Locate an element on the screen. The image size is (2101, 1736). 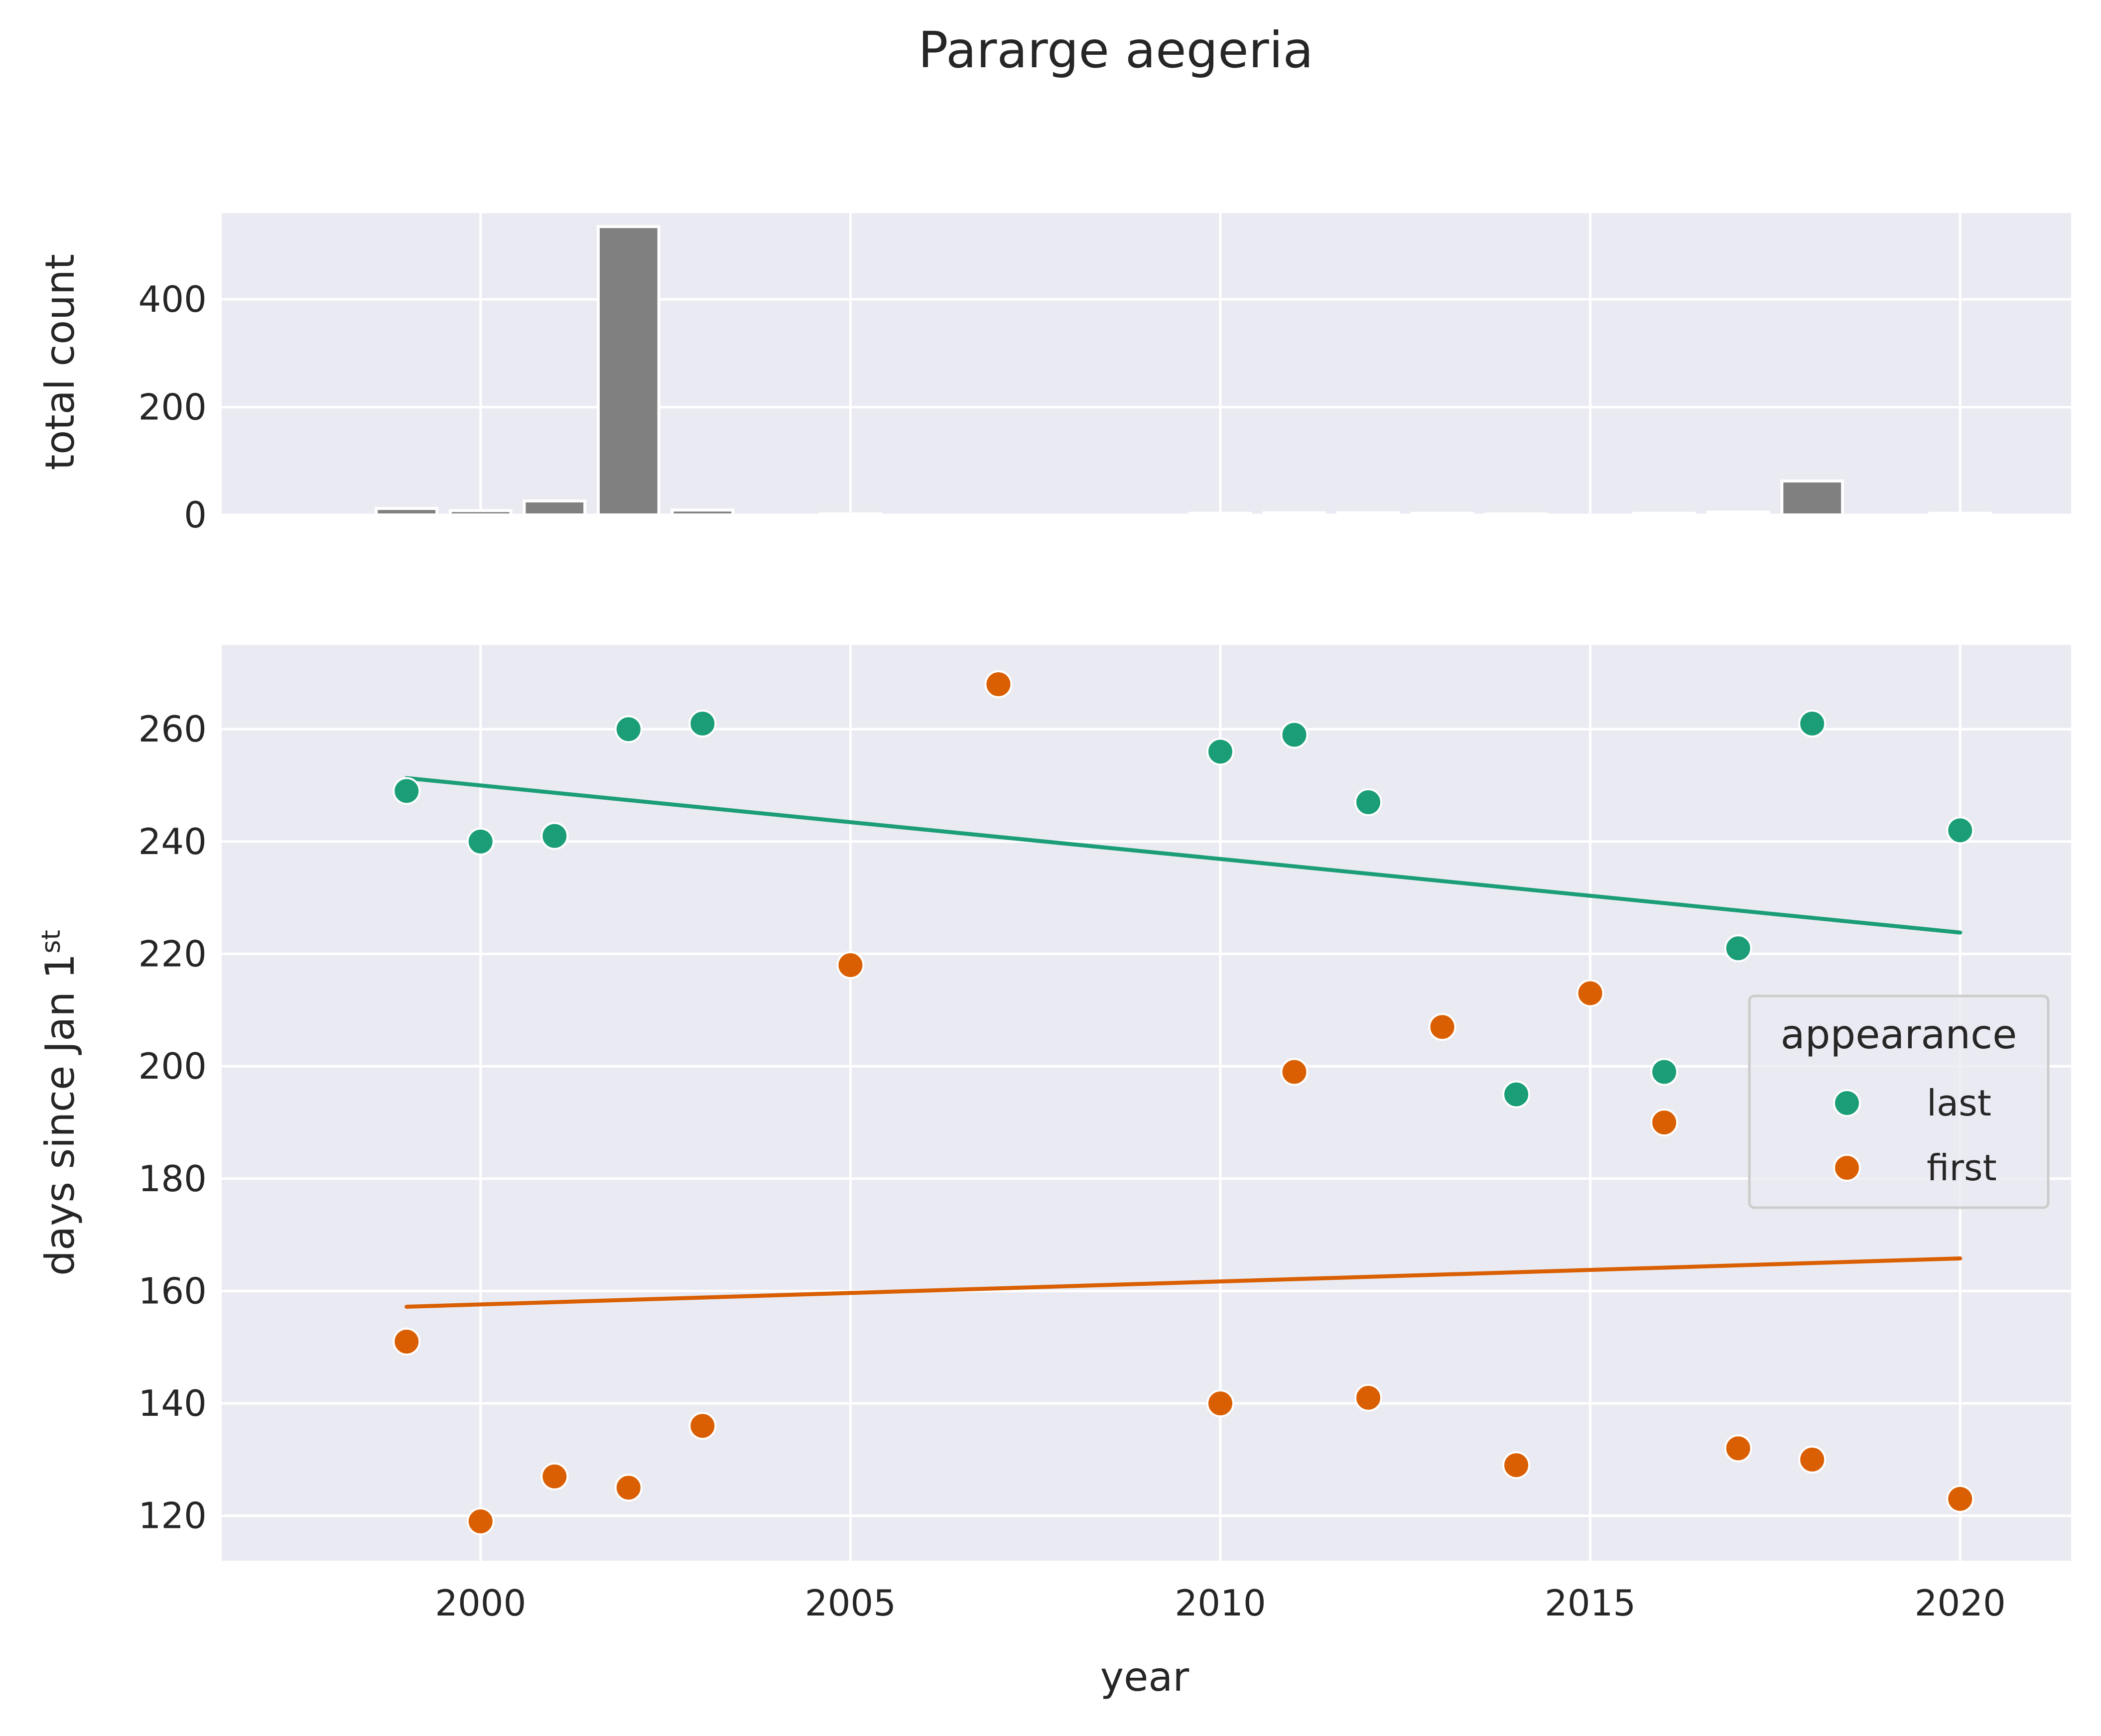
y-axis-label-superscript: st is located at coordinates (51, 942).